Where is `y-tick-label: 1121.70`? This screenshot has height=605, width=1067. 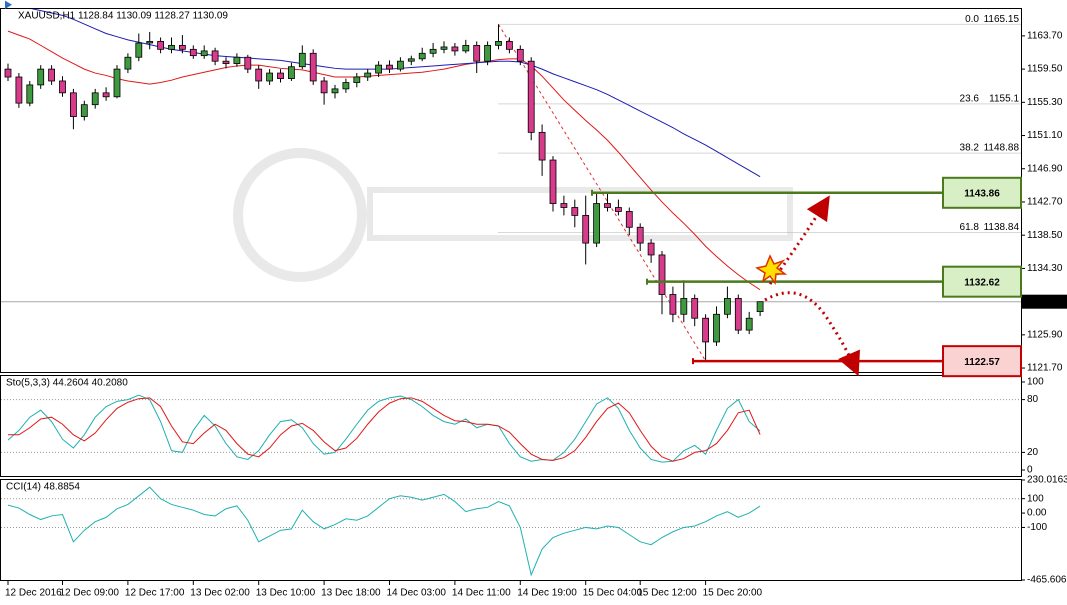
y-tick-label: 1121.70 is located at coordinates (1045, 368).